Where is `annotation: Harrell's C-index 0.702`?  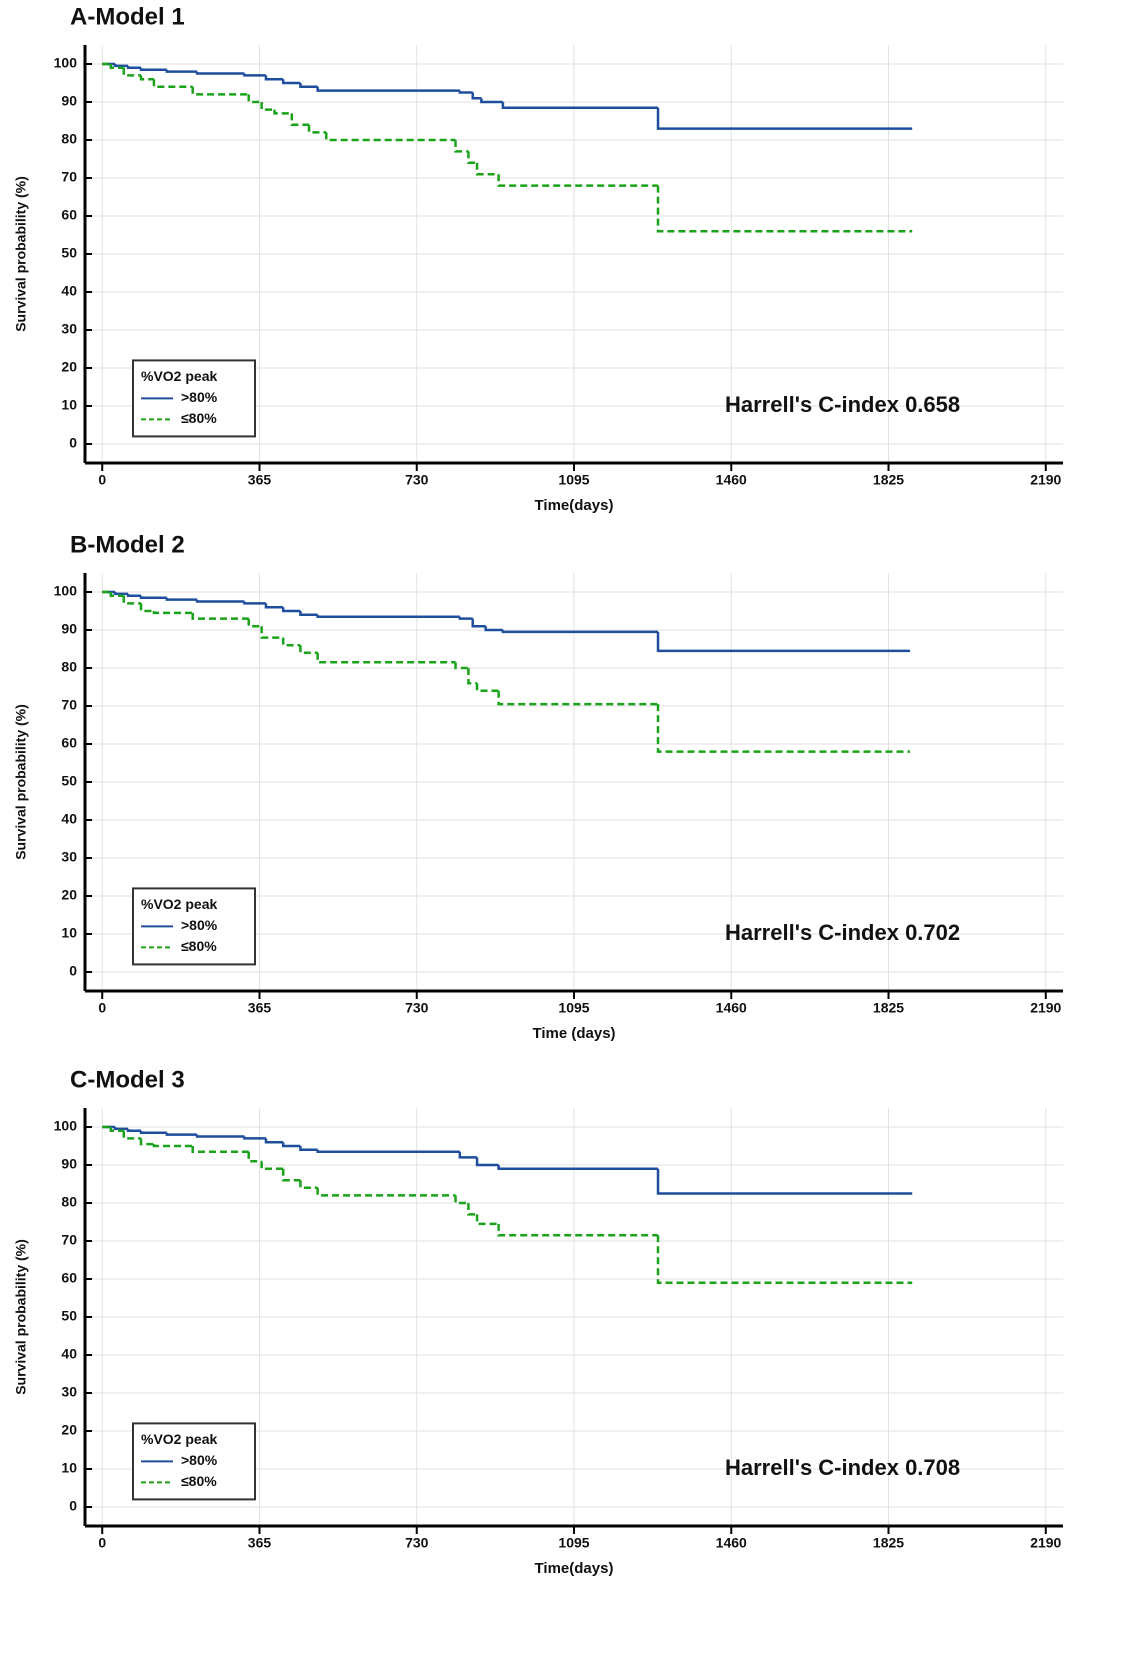 annotation: Harrell's C-index 0.702 is located at coordinates (842, 932).